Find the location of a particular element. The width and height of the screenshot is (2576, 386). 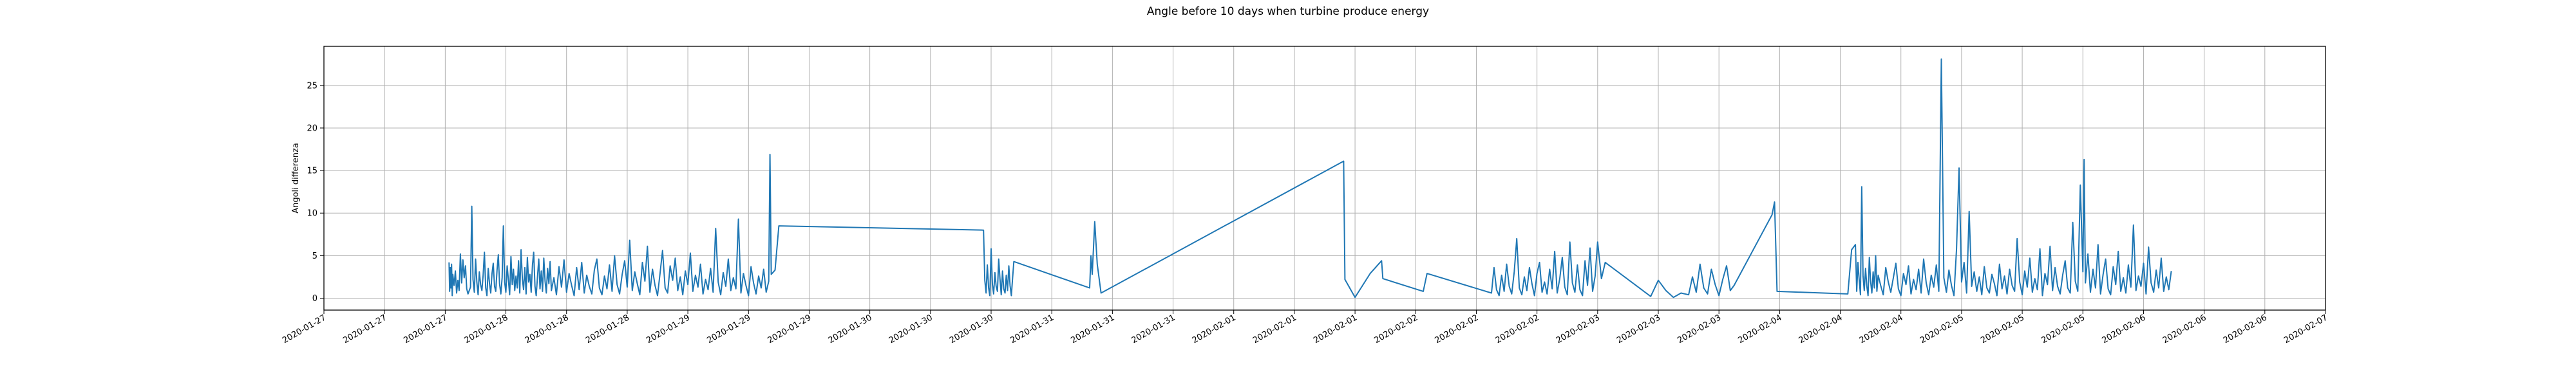

x-tick-label: 2020-02-07 is located at coordinates (2305, 329).